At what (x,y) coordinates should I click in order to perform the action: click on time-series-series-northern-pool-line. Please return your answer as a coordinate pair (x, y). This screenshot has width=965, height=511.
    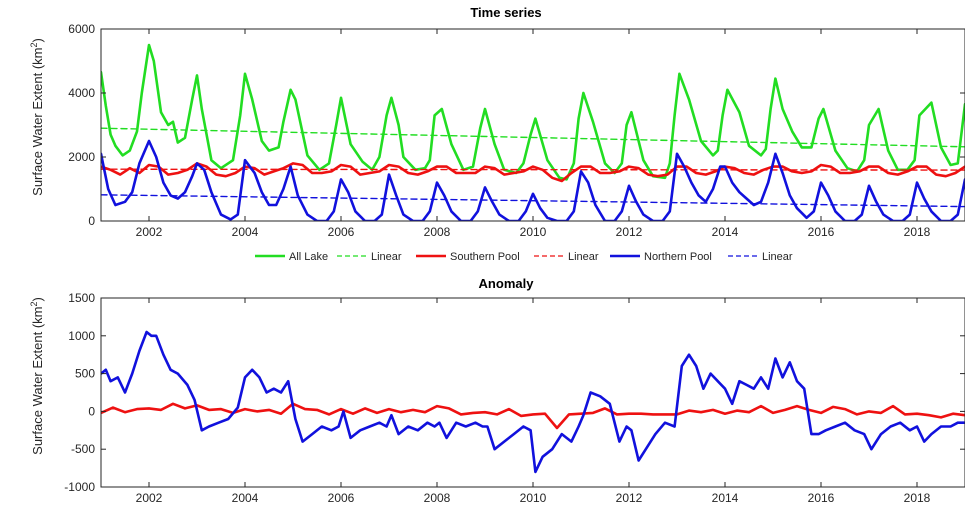
    Looking at the image, I should click on (533, 180).